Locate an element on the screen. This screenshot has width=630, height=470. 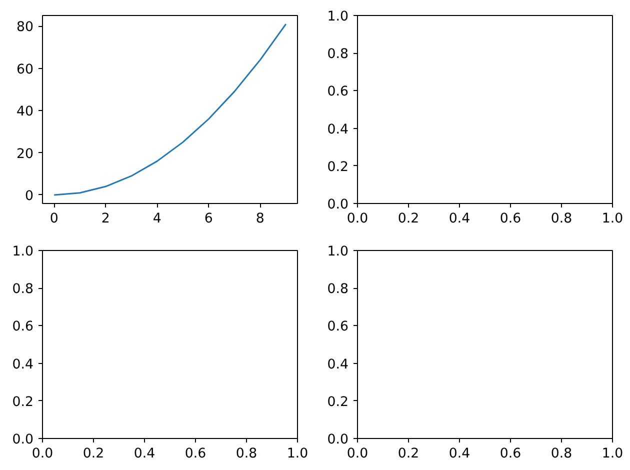
x-tick-label: 8 is located at coordinates (260, 219).